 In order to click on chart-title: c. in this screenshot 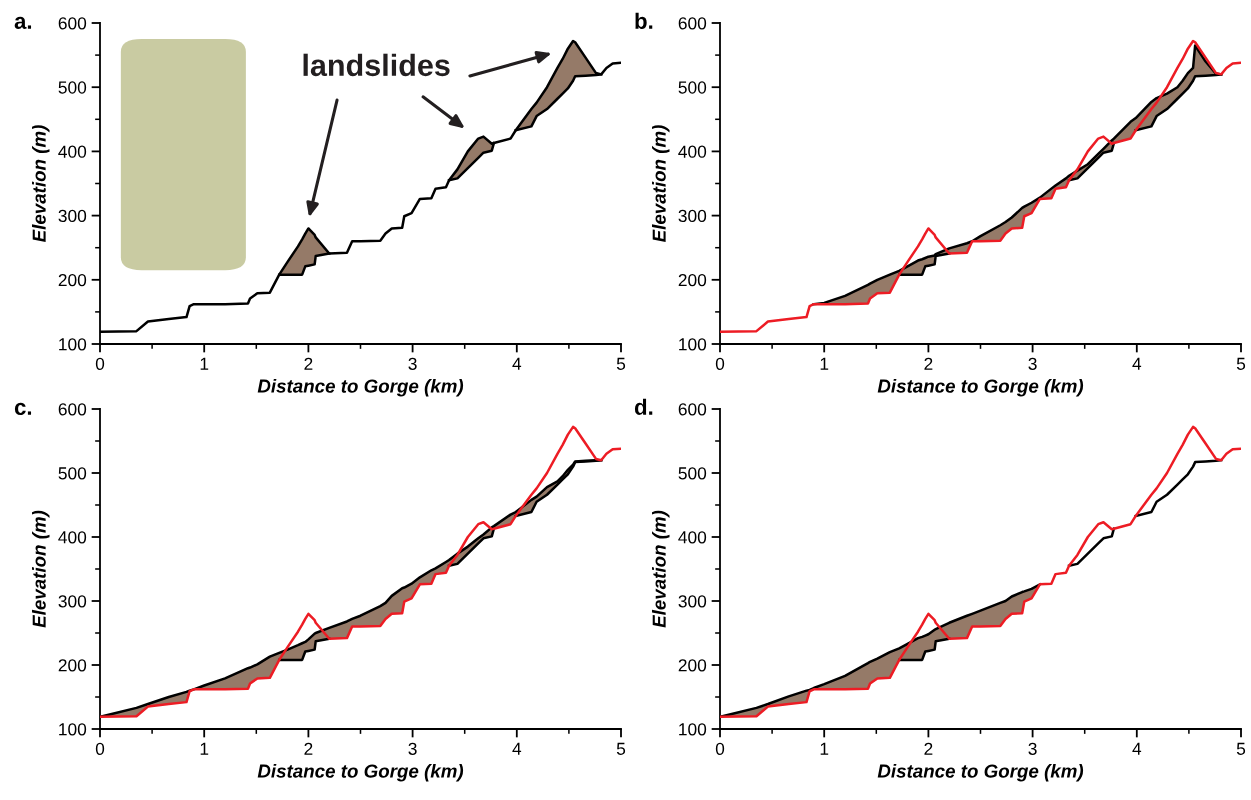, I will do `click(23, 408)`.